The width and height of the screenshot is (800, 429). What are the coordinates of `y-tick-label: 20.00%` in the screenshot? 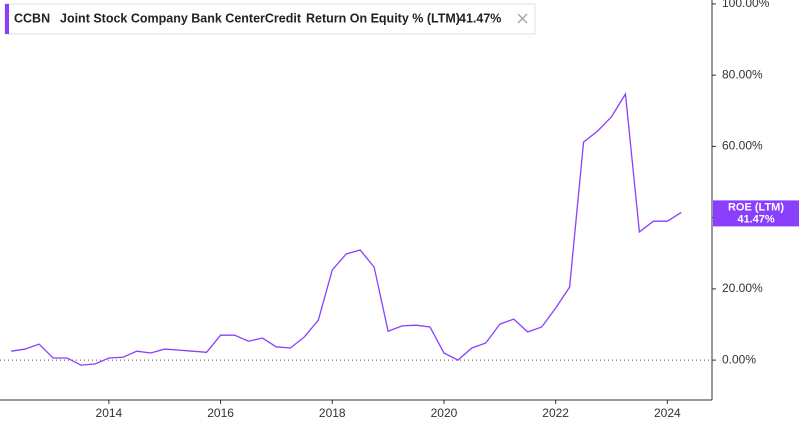 It's located at (742, 288).